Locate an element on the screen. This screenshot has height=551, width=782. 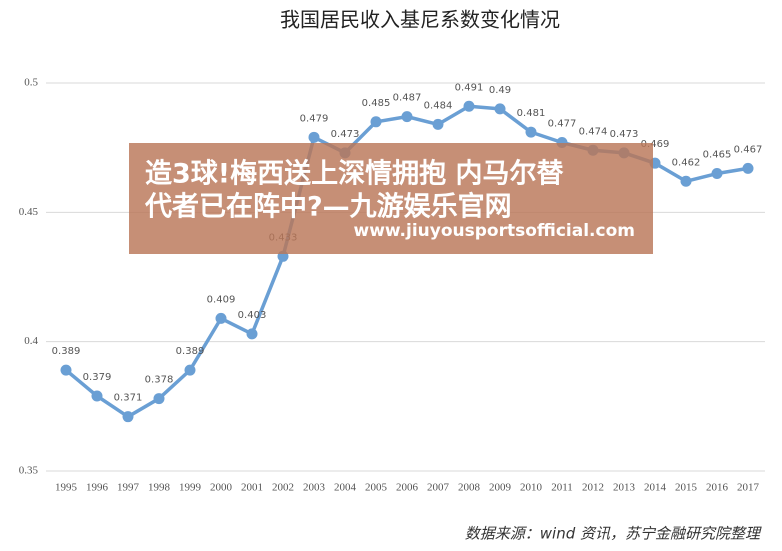
overlay-text: 代者已在阵中?—九游娱乐官网 is located at coordinates (328, 207).